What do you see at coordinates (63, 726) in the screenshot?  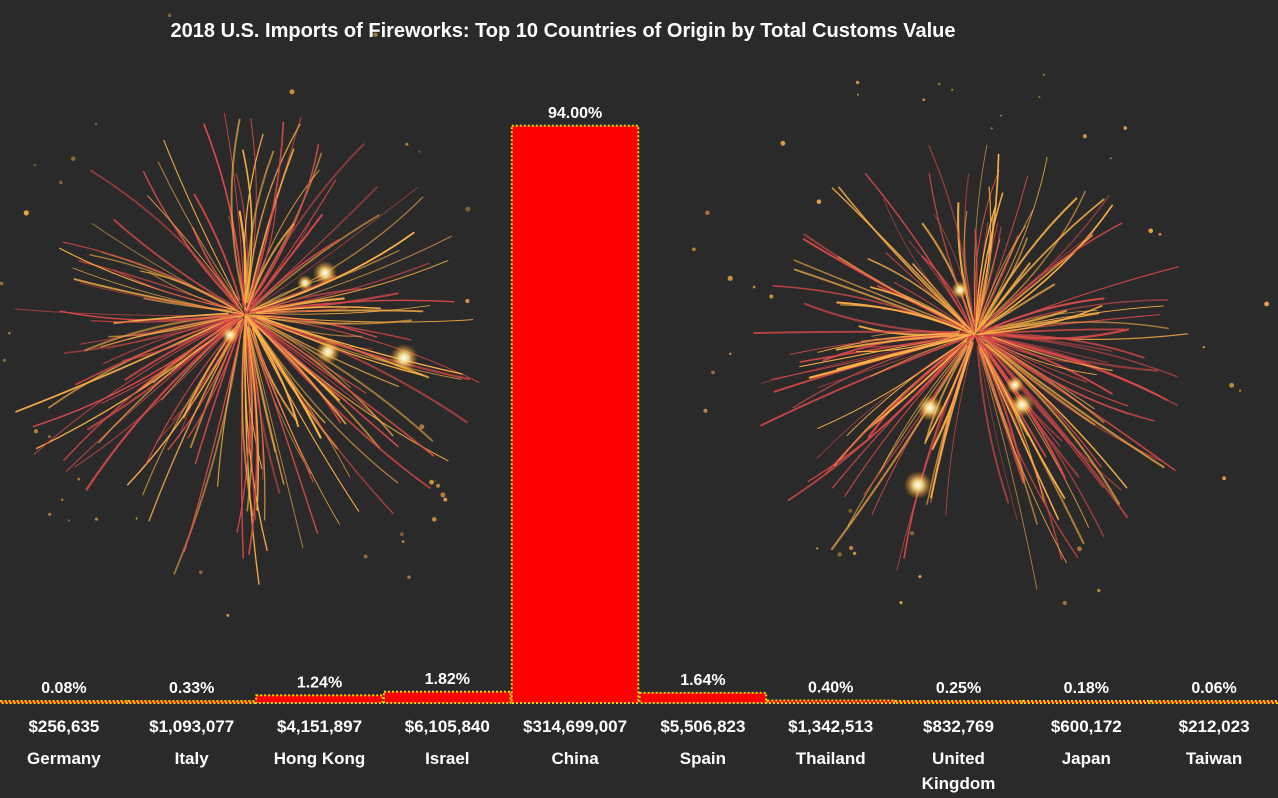 I see `customs-value-label: $256,635` at bounding box center [63, 726].